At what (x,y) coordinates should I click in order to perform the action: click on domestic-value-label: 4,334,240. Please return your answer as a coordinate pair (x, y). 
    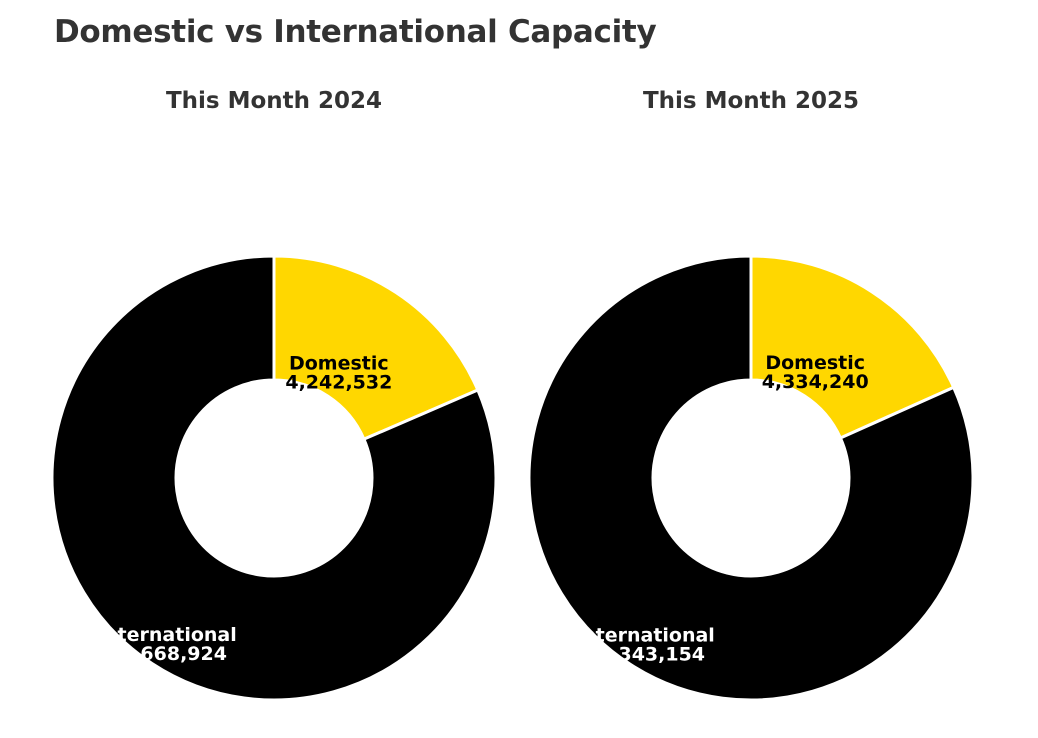
    Looking at the image, I should click on (815, 382).